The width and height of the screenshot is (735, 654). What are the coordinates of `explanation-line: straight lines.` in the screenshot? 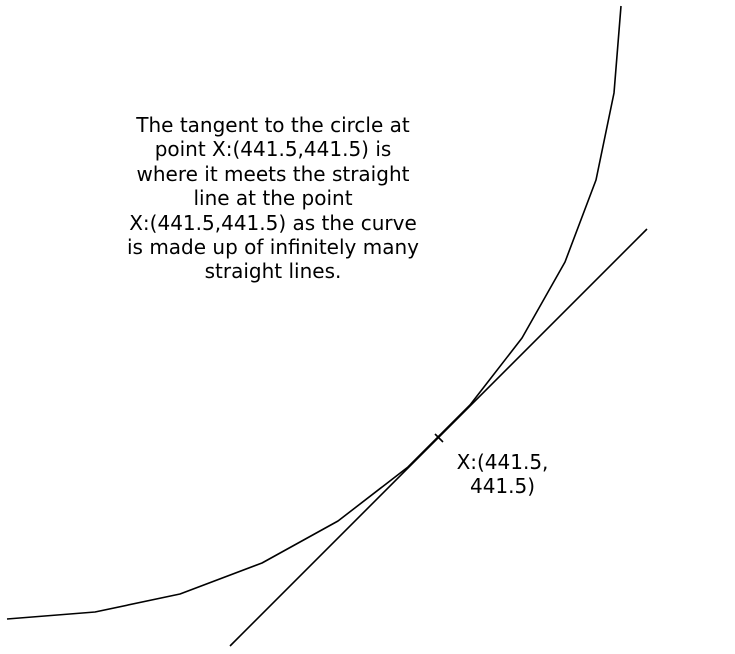 It's located at (273, 271).